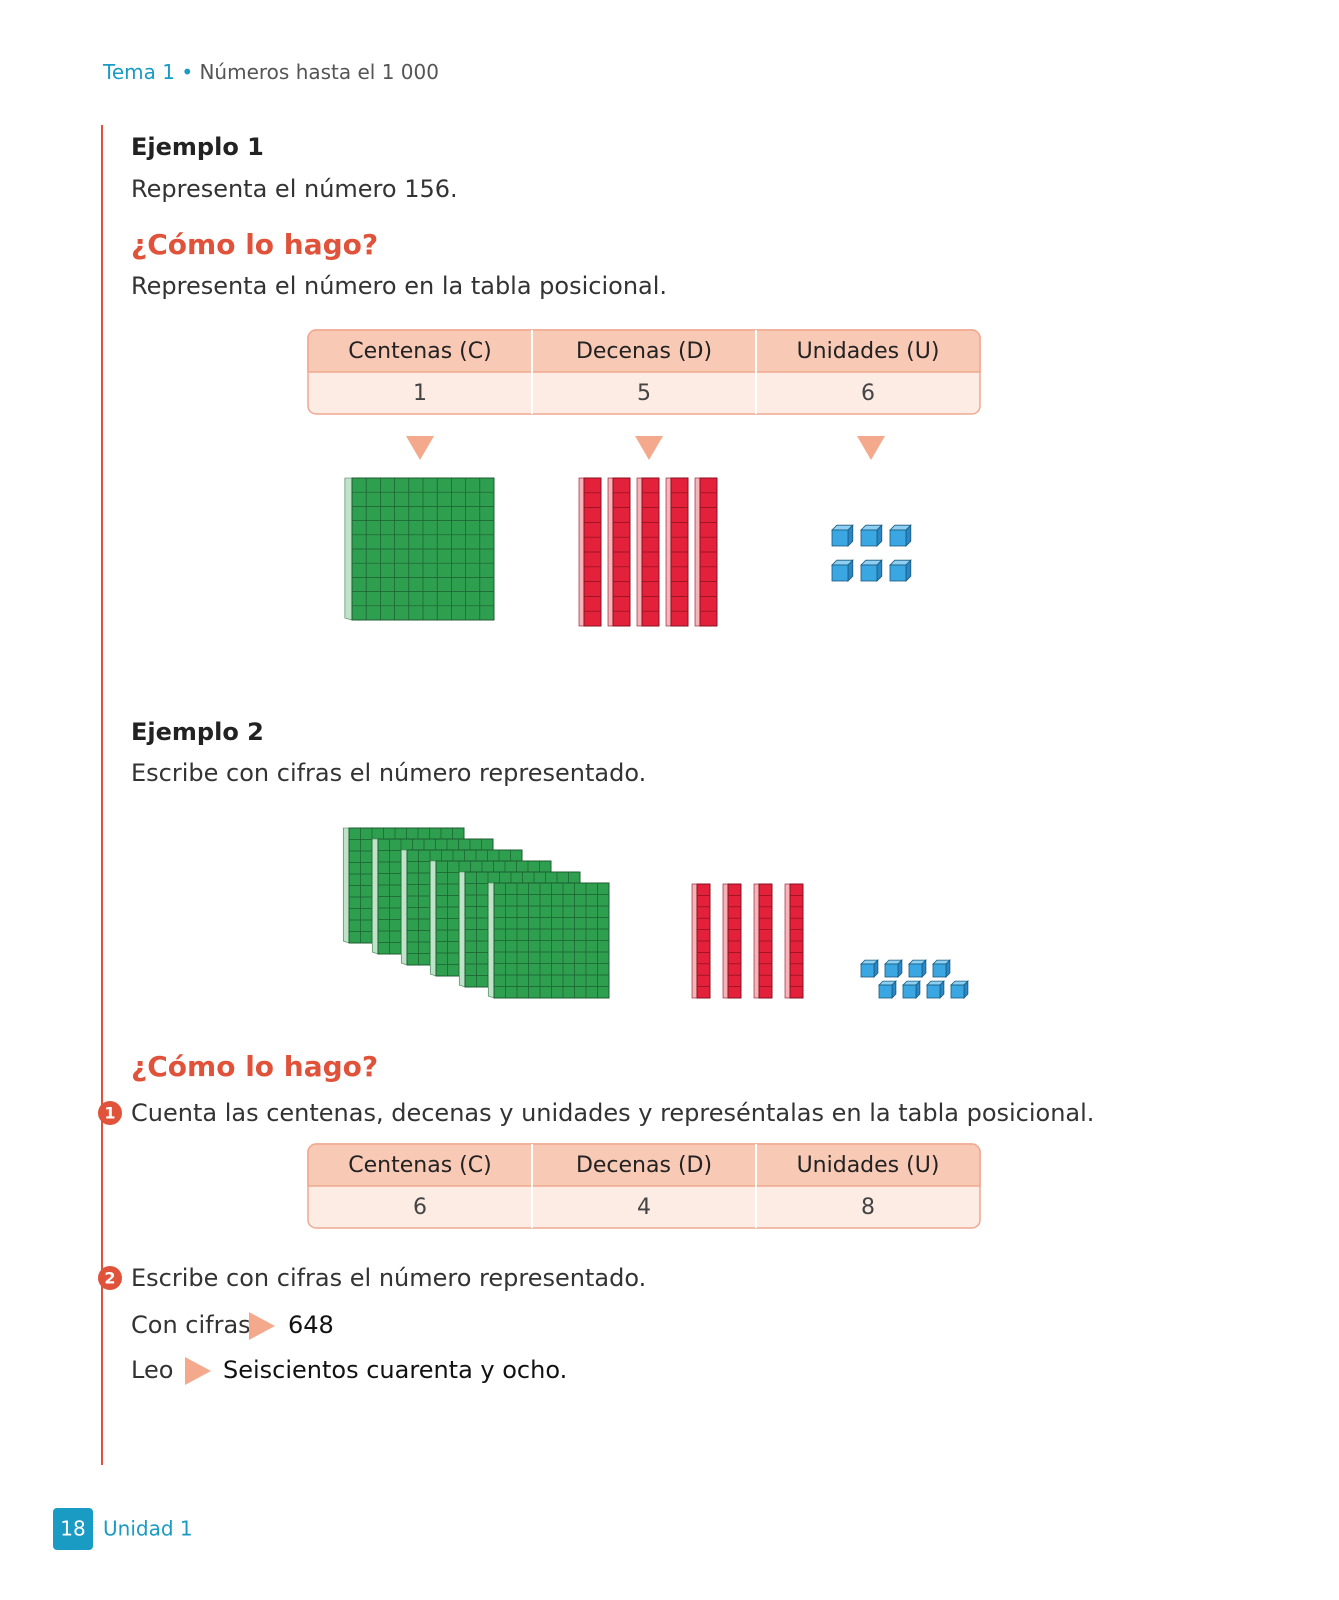 The image size is (1339, 1600). What do you see at coordinates (148, 1529) in the screenshot?
I see `unit: Unidad 1` at bounding box center [148, 1529].